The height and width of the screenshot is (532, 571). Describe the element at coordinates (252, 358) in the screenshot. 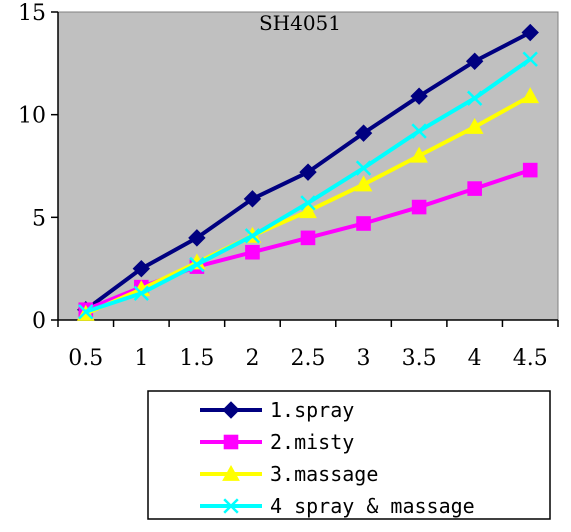

I see `x-tick-label: 2` at that location.